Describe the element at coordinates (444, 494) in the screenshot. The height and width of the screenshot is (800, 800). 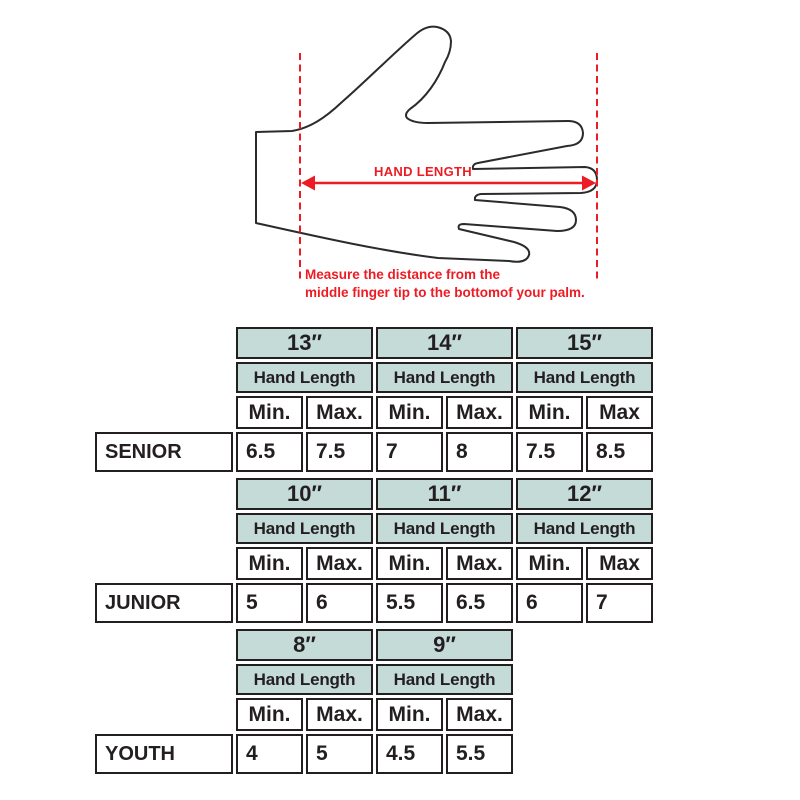
I see `size-header: 11″` at that location.